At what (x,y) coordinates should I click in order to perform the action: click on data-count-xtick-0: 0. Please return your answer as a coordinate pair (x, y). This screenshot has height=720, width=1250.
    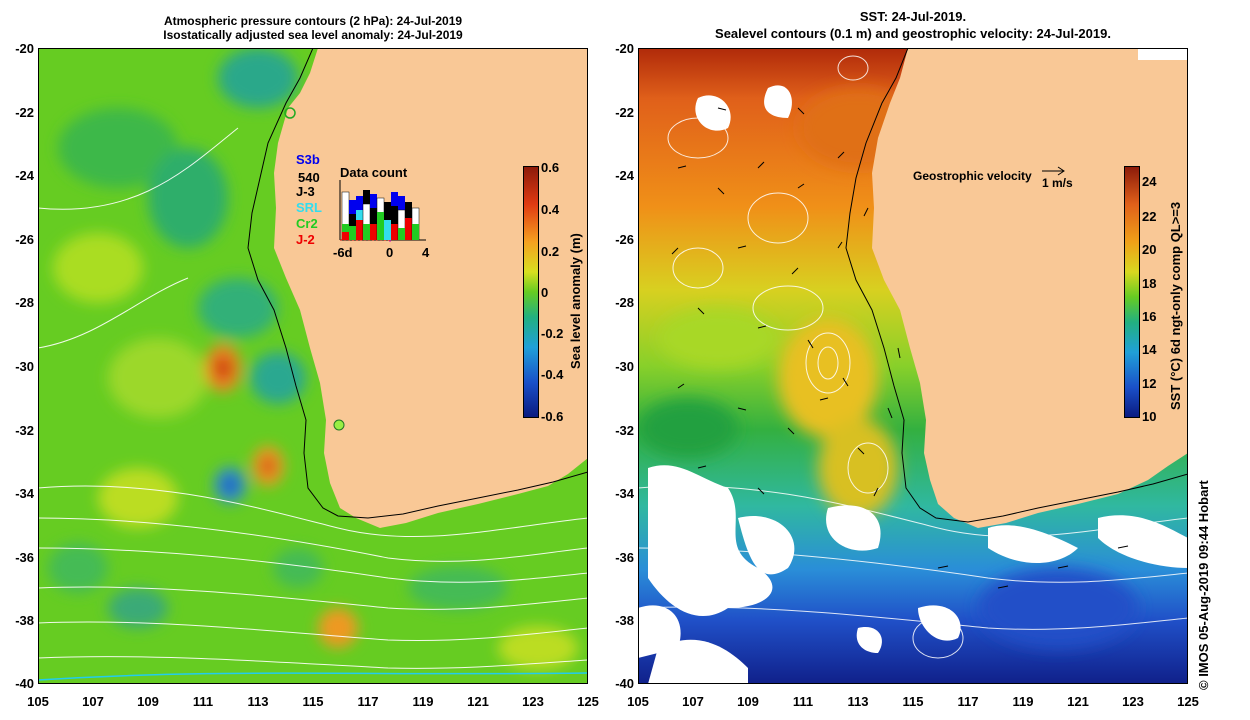
    Looking at the image, I should click on (390, 252).